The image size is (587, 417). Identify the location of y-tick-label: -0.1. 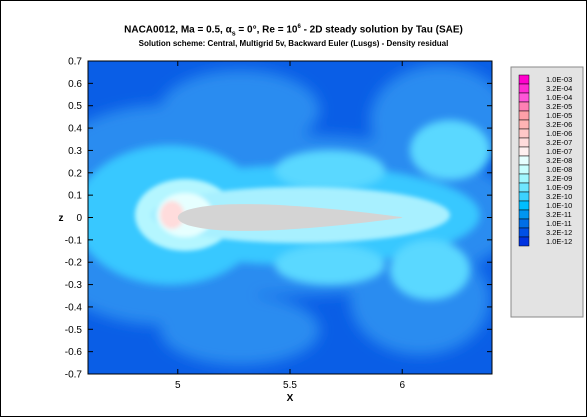
(74, 240).